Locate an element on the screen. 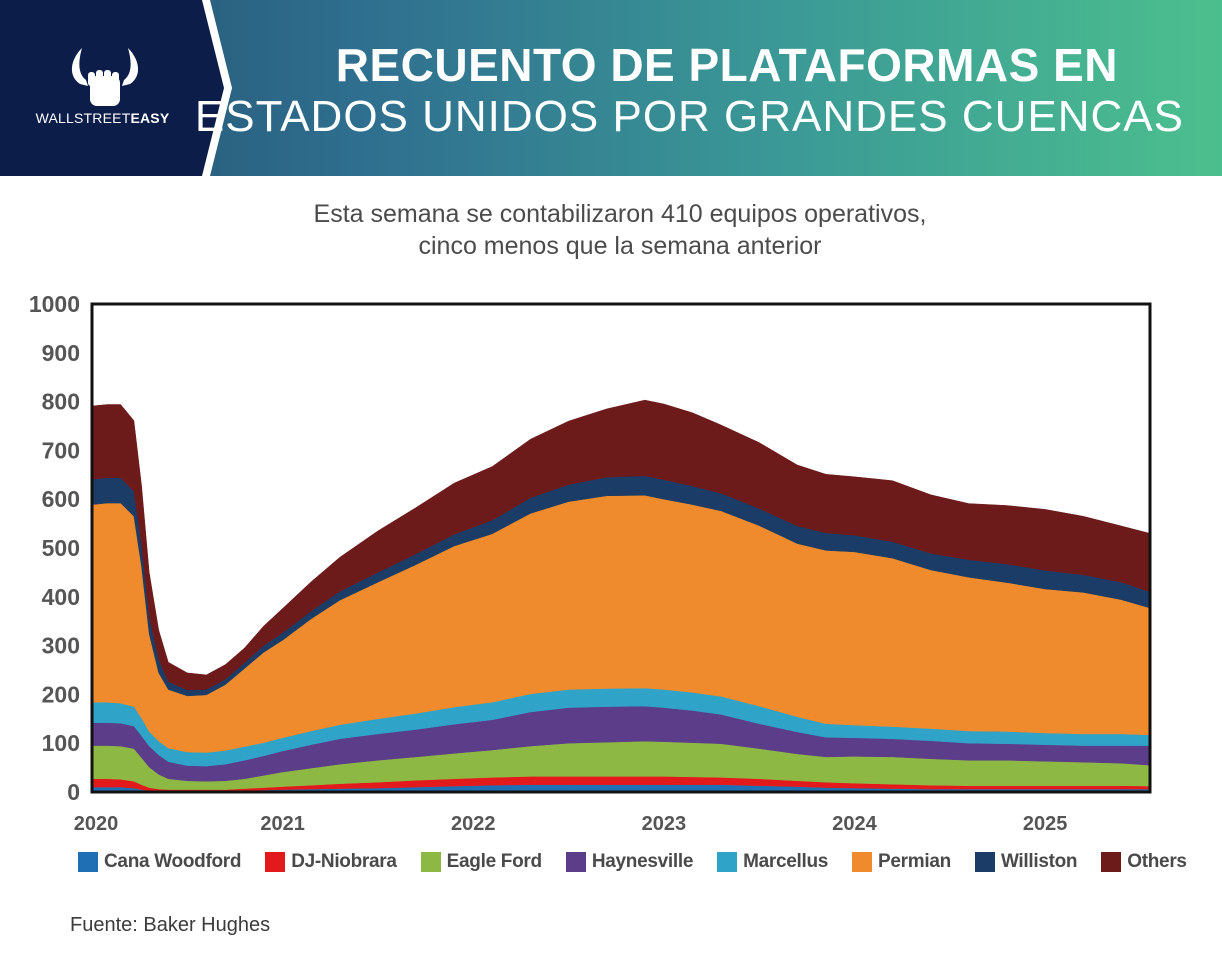  brand-suffix: EASY is located at coordinates (150, 118).